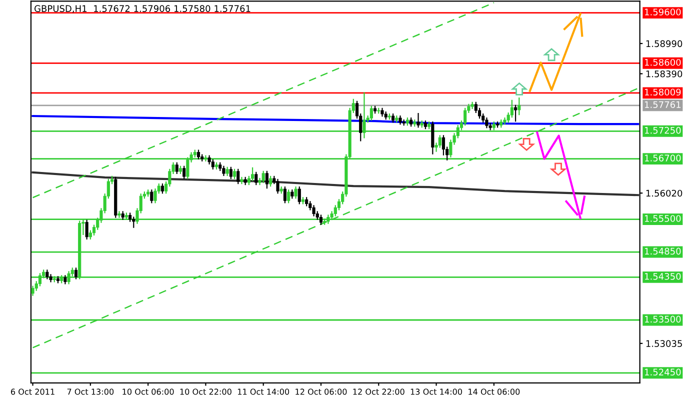  What do you see at coordinates (142, 9) in the screenshot?
I see `chart-title: GBPUSD,H1 1.57672 1.57906 1.57580 1.57761` at bounding box center [142, 9].